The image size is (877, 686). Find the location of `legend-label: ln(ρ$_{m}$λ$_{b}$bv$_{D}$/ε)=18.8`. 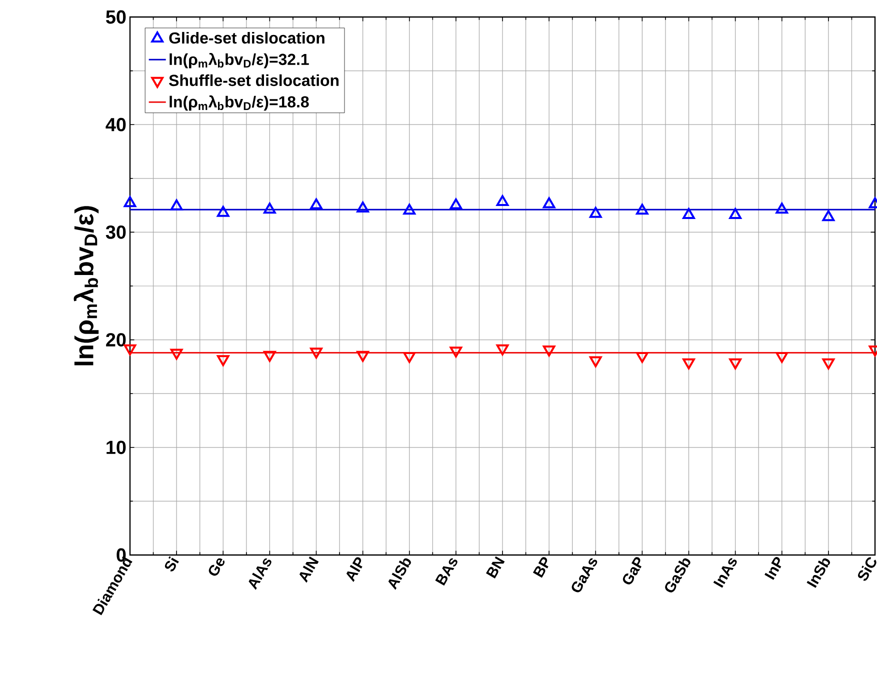

legend-label: ln(ρ$_{m}$λ$_{b}$bv$_{D}$/ε)=18.8 is located at coordinates (239, 103).